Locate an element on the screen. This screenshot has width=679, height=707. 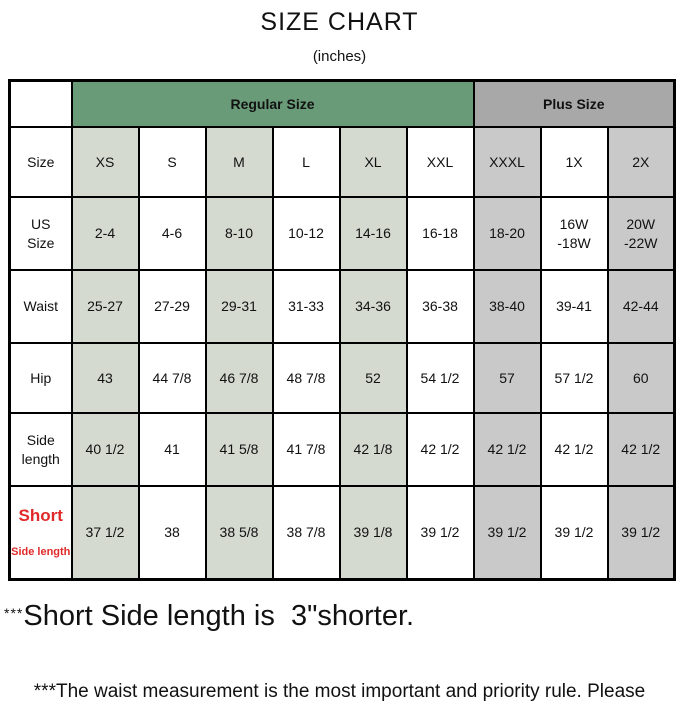
cell: 2-4 is located at coordinates (105, 233).